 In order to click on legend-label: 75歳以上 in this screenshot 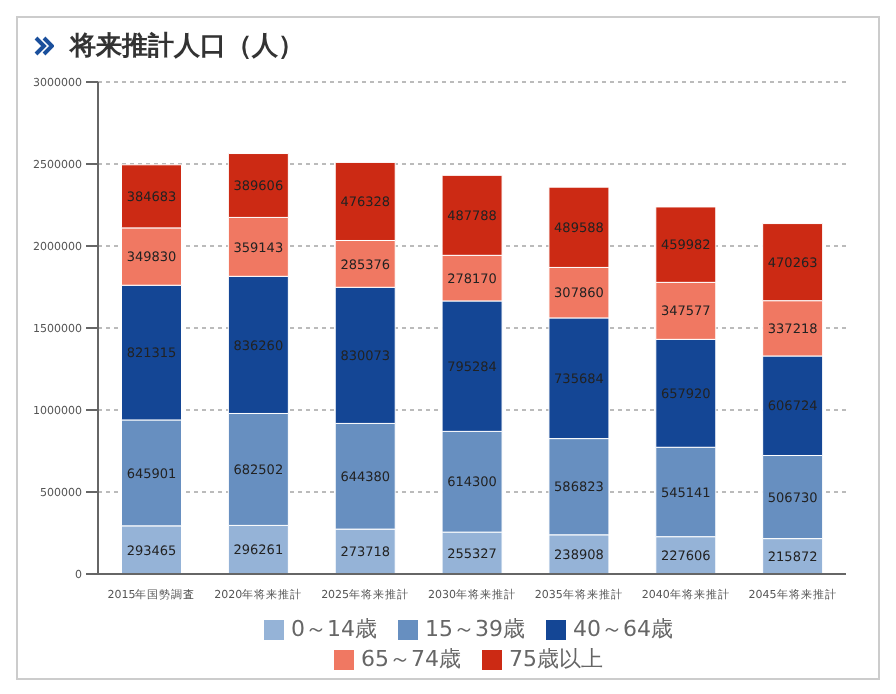, I will do `click(556, 659)`.